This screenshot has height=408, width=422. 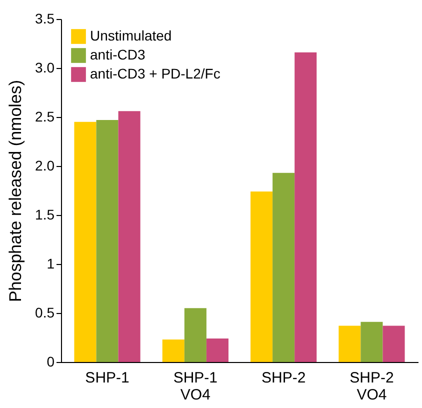 I want to click on y-tick-label: 0, so click(x=50, y=362).